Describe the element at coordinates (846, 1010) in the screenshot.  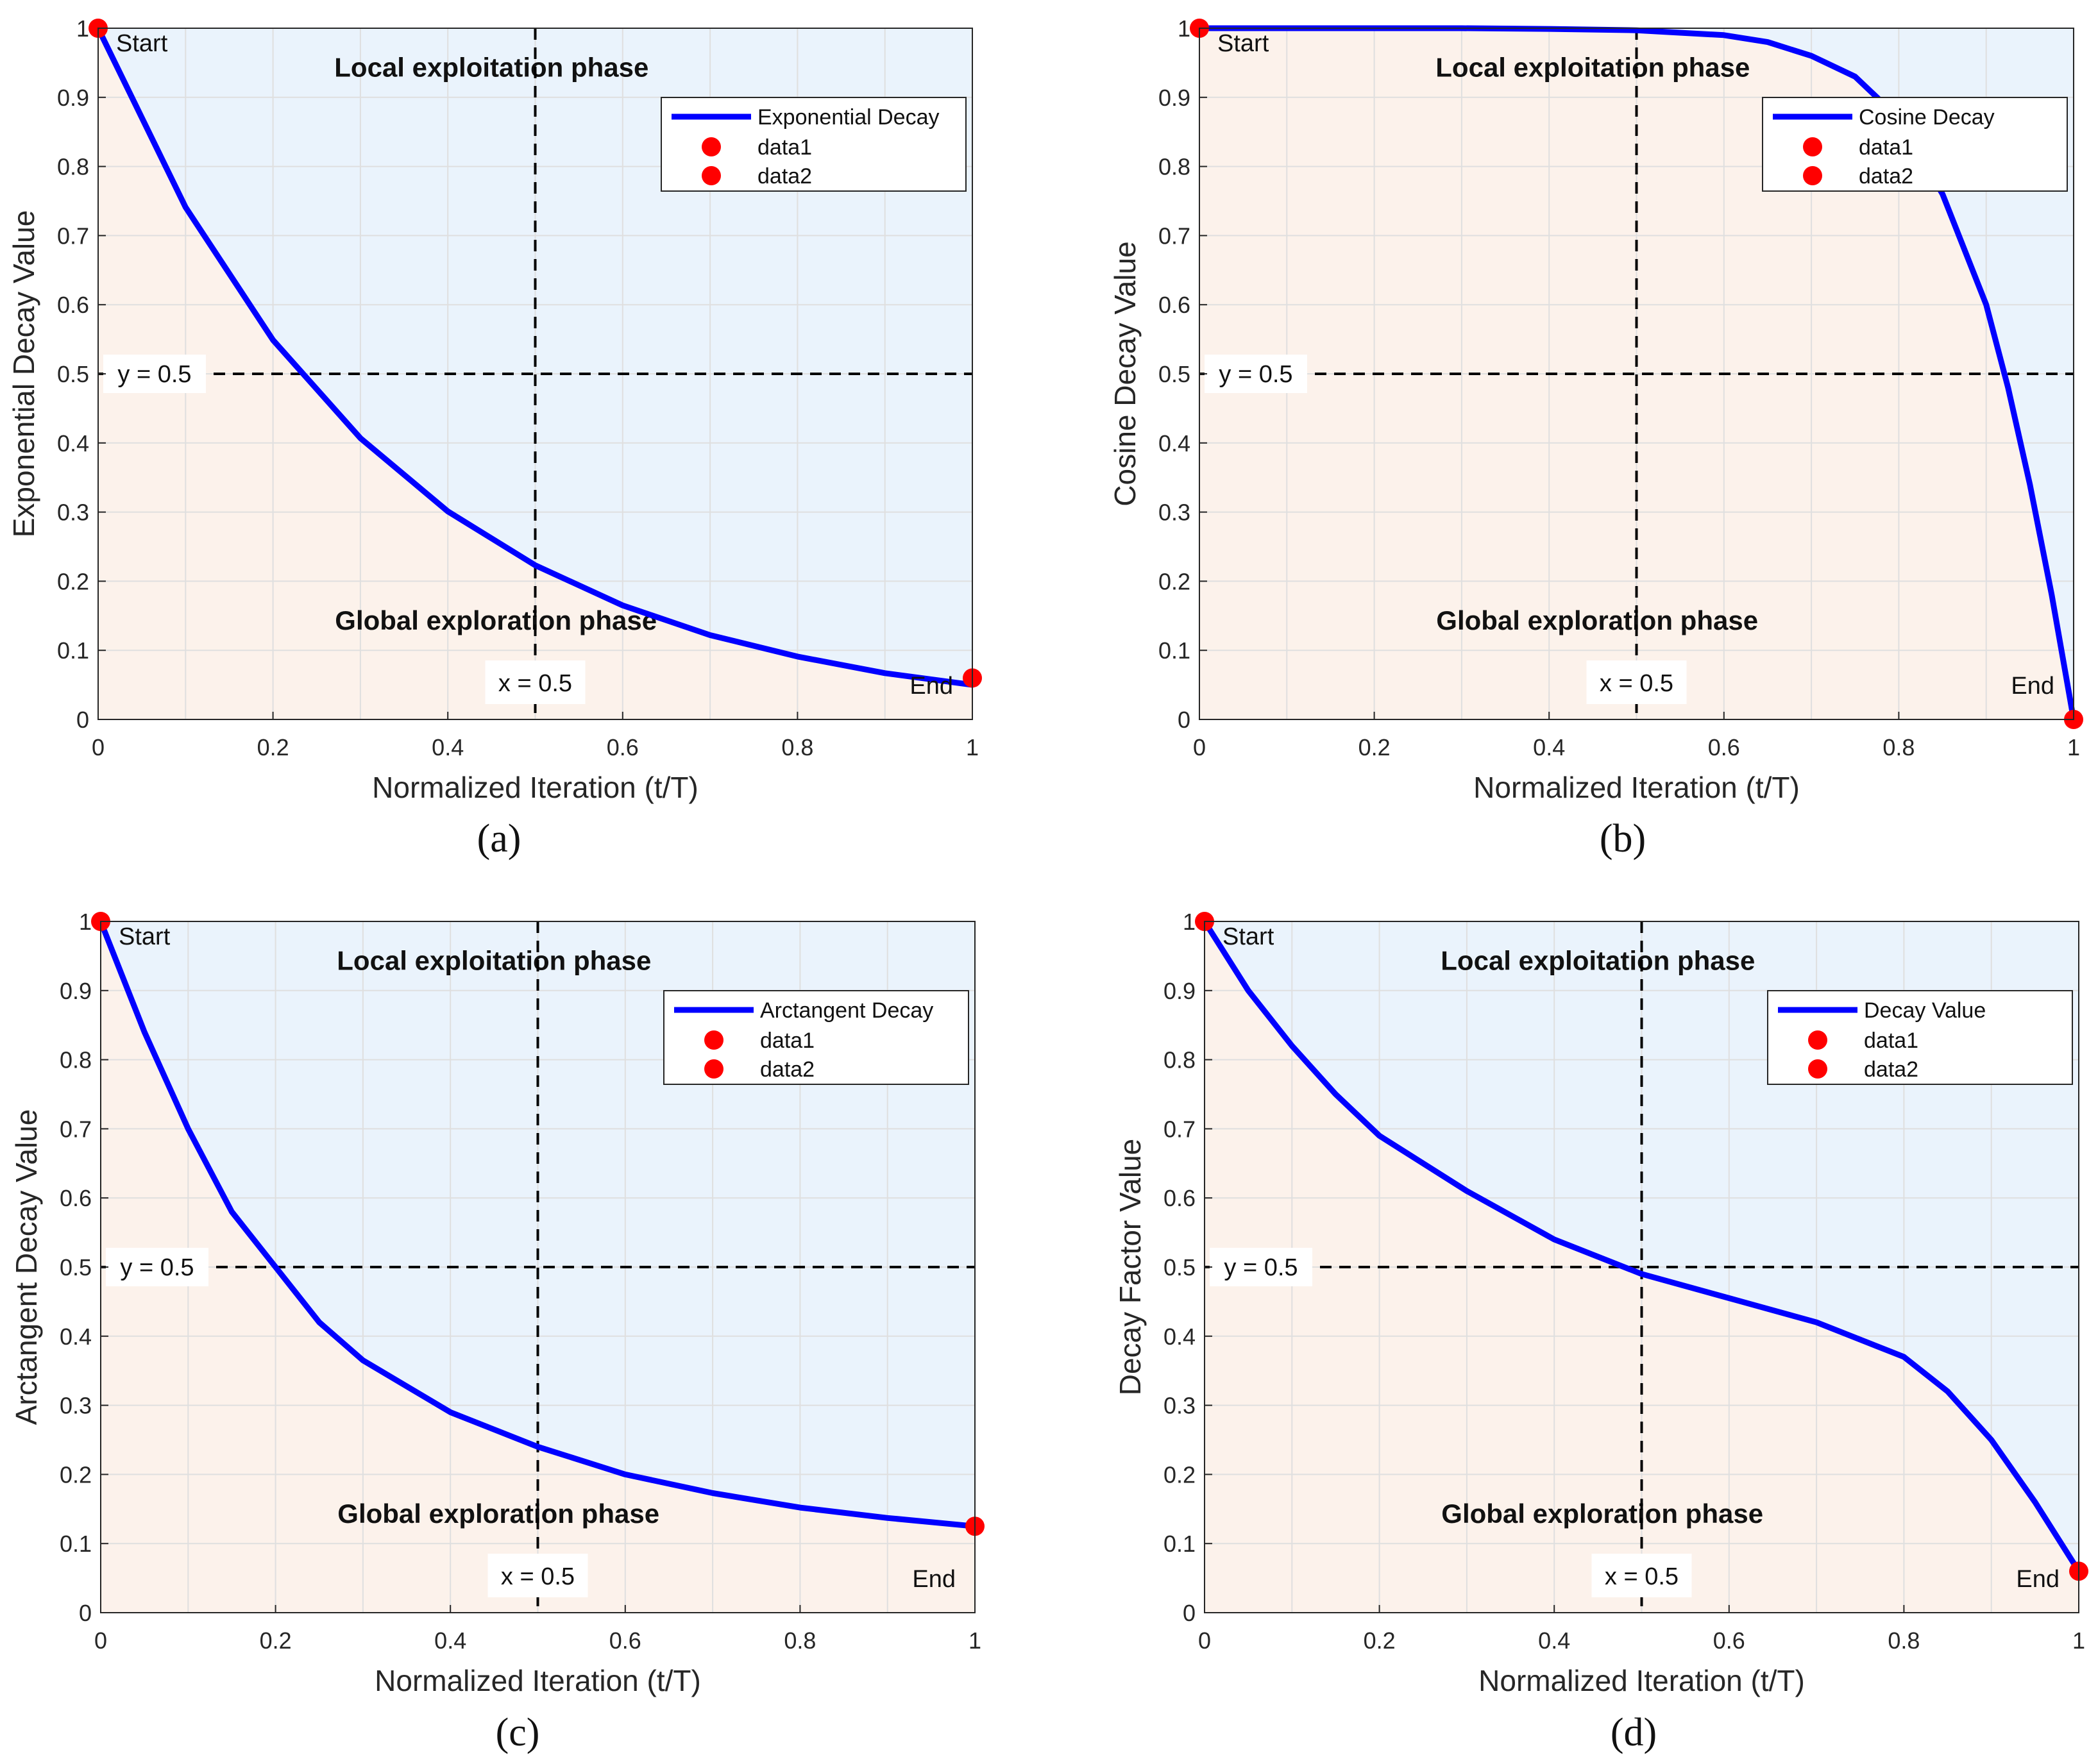
I see `legend-entry-series: Arctangent Decay` at that location.